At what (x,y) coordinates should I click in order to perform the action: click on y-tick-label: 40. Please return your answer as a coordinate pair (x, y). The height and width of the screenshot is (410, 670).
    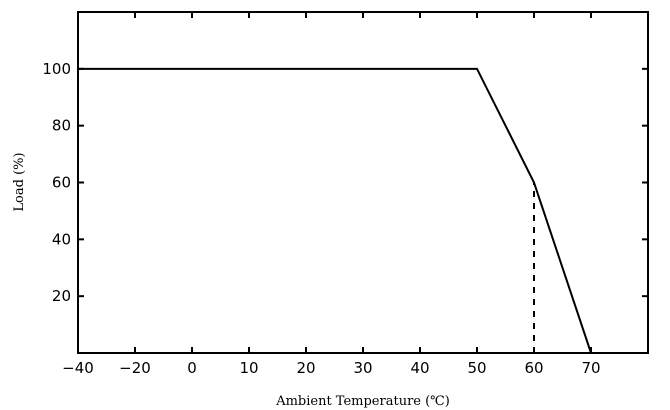
    Looking at the image, I should click on (61, 239).